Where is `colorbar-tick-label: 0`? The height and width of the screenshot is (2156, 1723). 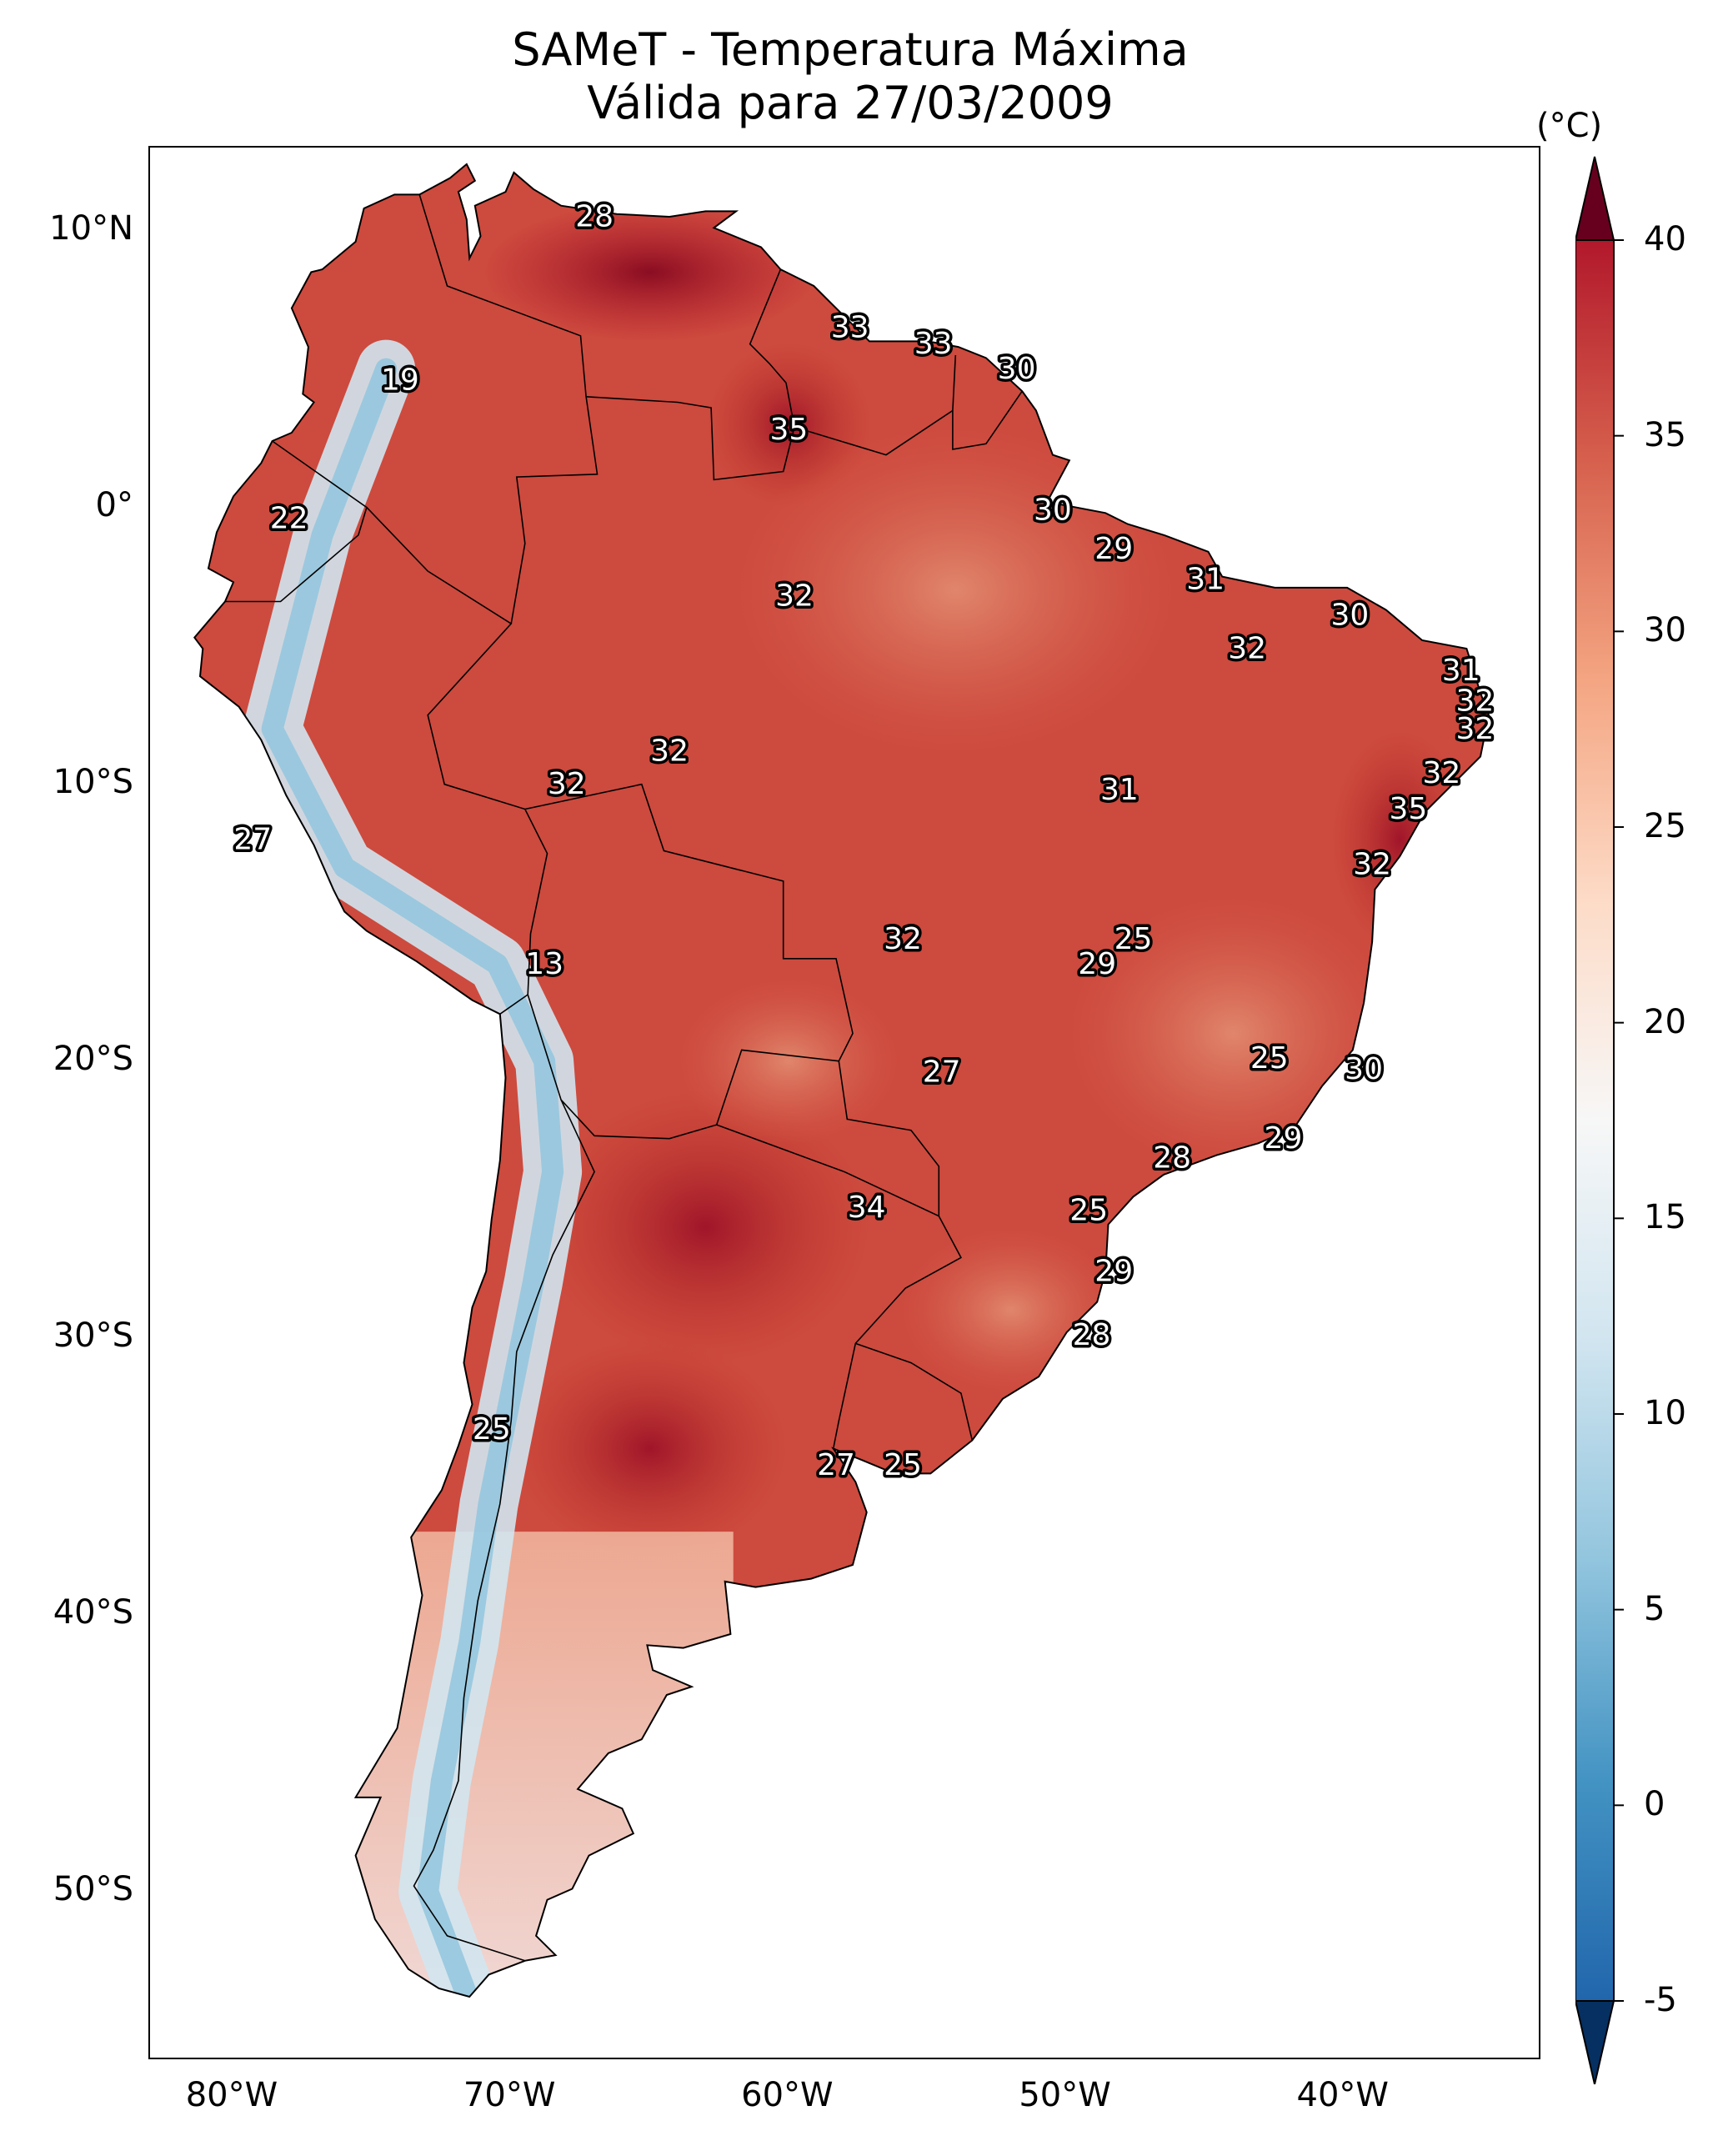
colorbar-tick-label: 0 is located at coordinates (1655, 1805).